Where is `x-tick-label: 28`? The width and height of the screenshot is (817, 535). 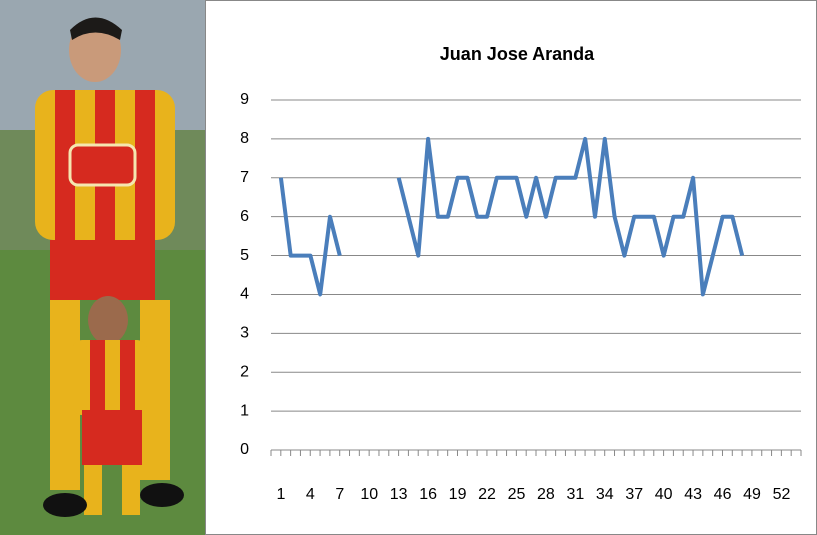
x-tick-label: 28 is located at coordinates (546, 494).